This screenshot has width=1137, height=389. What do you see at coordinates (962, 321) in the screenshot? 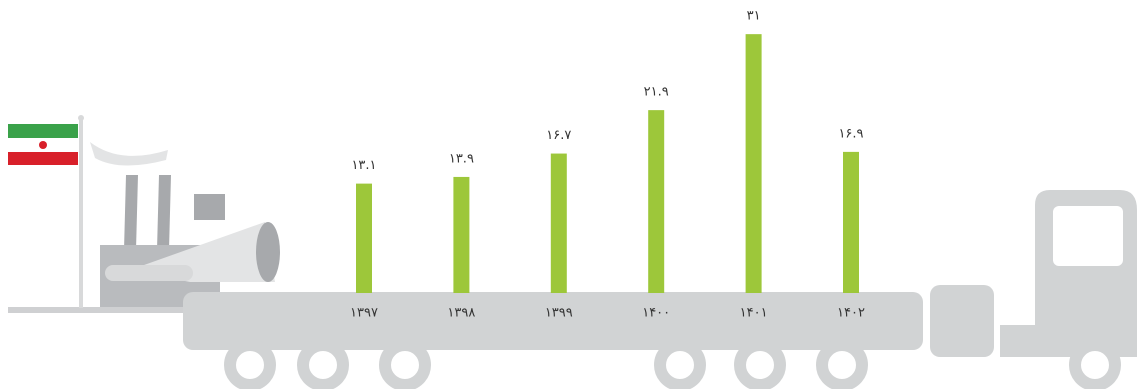
I see `truck-coupling` at bounding box center [962, 321].